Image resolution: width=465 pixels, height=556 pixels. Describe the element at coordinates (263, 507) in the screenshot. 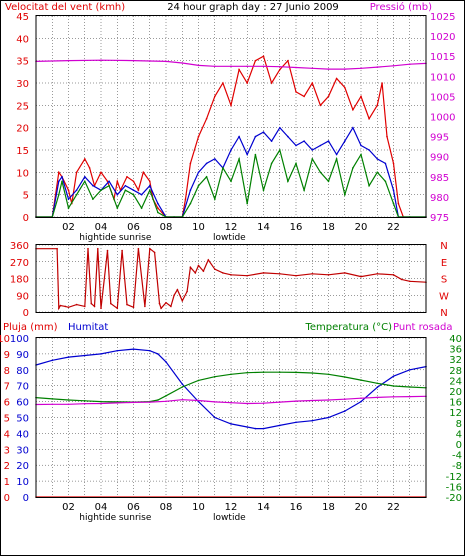

I see `x-tick-label: 14` at that location.